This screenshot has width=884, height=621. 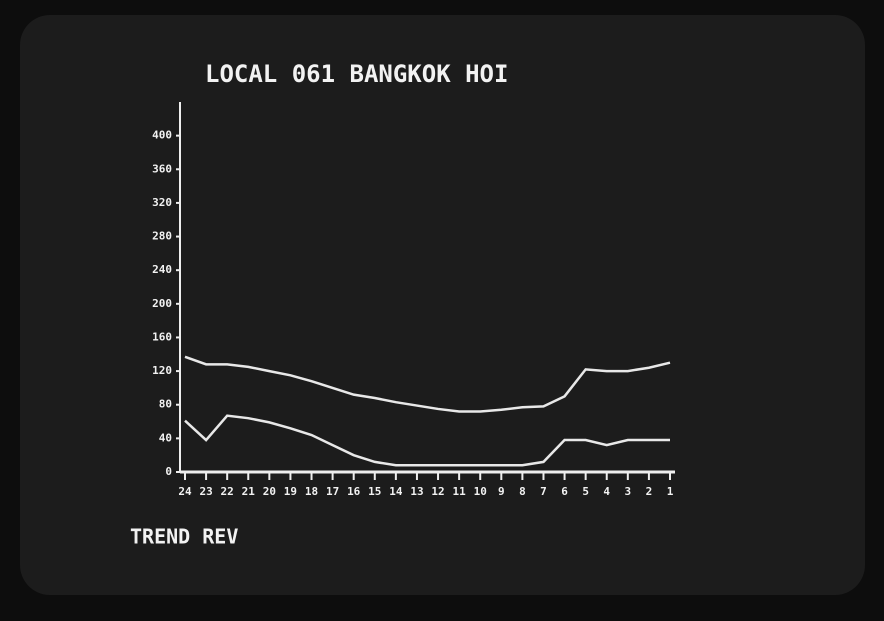 I want to click on x-tick-label: 2, so click(x=649, y=491).